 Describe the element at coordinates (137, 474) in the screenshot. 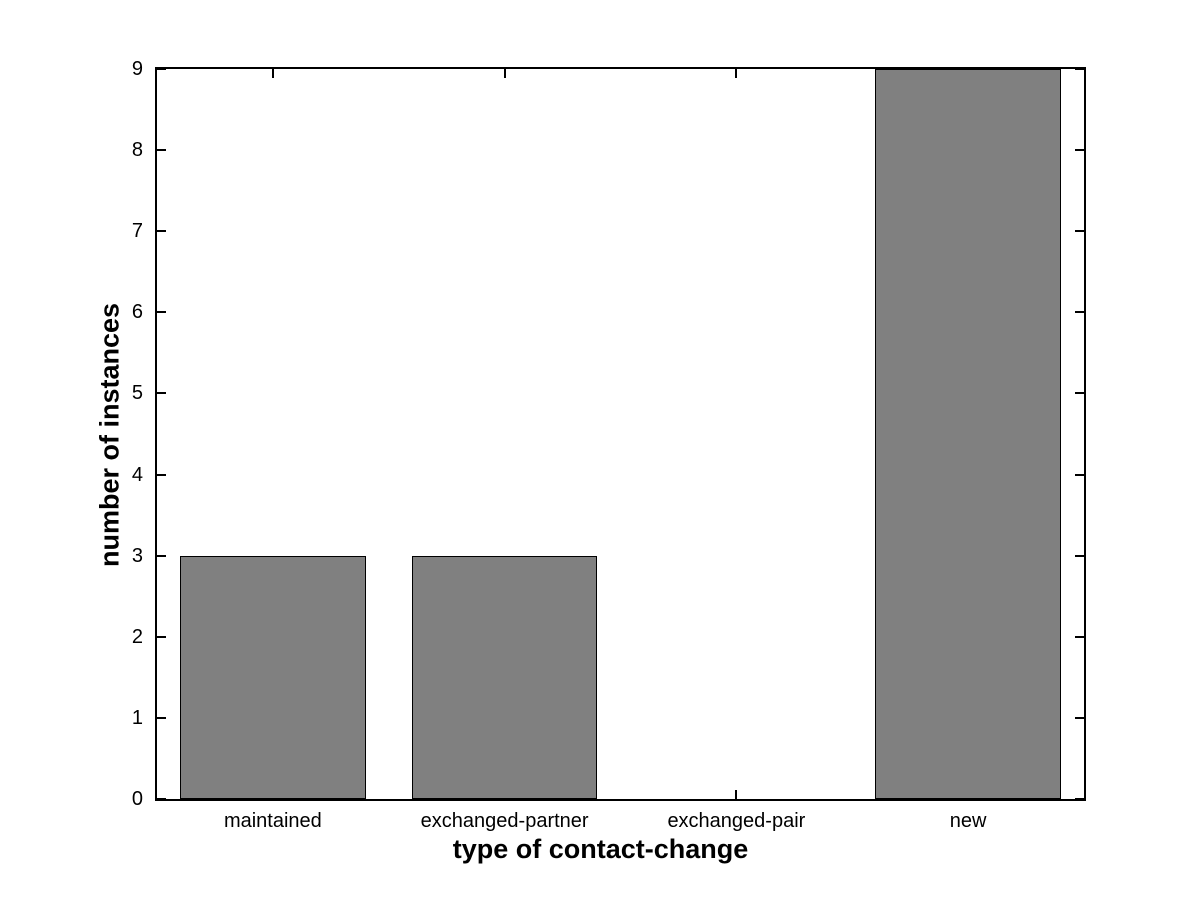

I see `y-tick-label: 4` at that location.